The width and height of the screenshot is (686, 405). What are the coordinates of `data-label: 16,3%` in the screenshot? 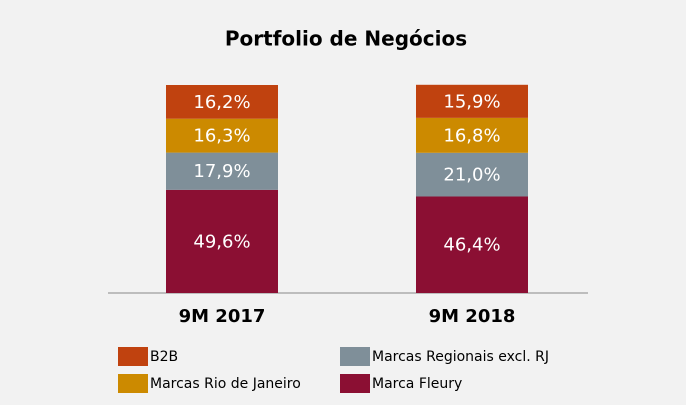 It's located at (221, 136).